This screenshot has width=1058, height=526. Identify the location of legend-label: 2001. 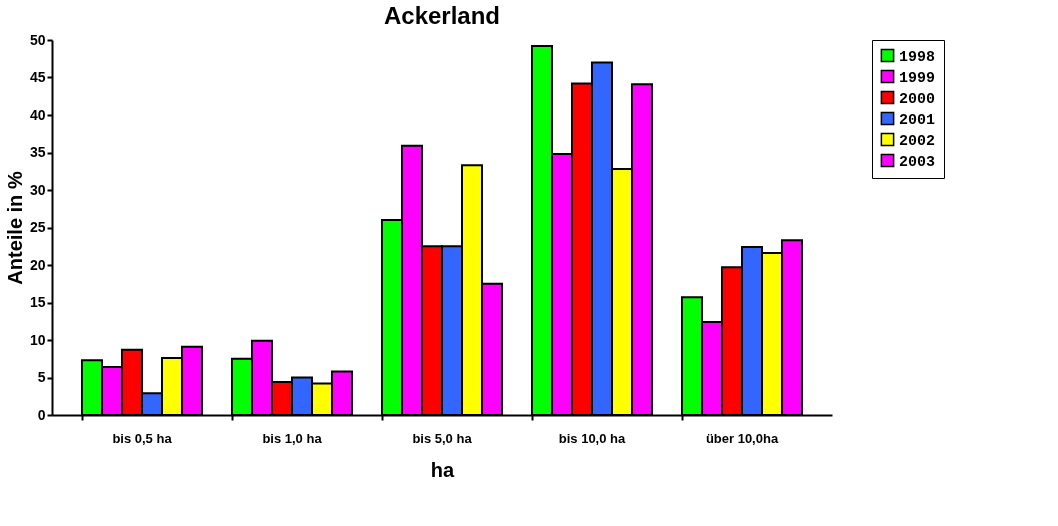
(917, 120).